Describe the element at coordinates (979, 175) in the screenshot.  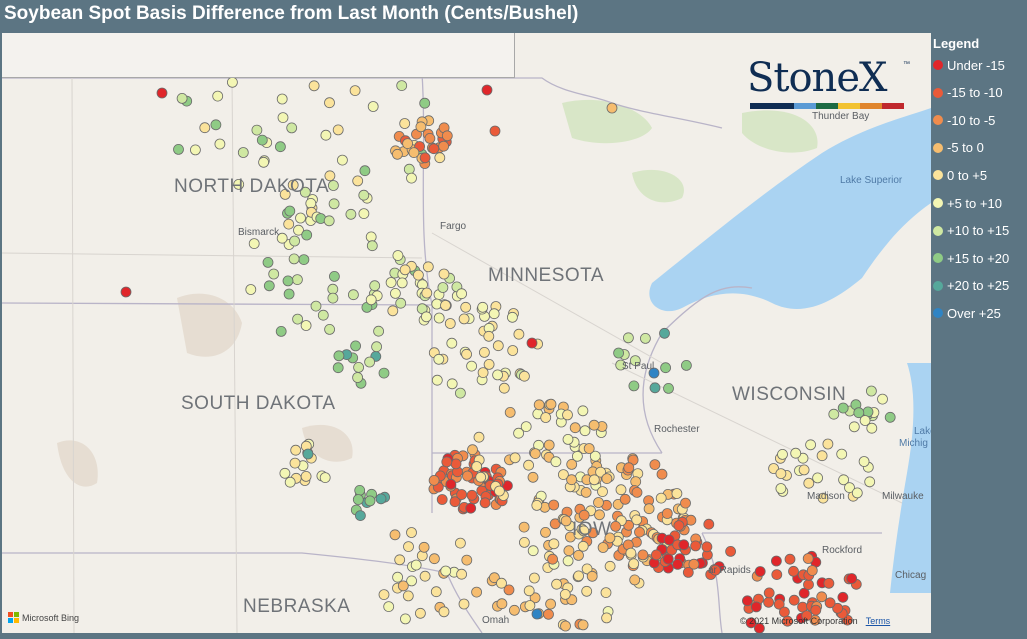
I see `legend-item: 0 to +5` at that location.